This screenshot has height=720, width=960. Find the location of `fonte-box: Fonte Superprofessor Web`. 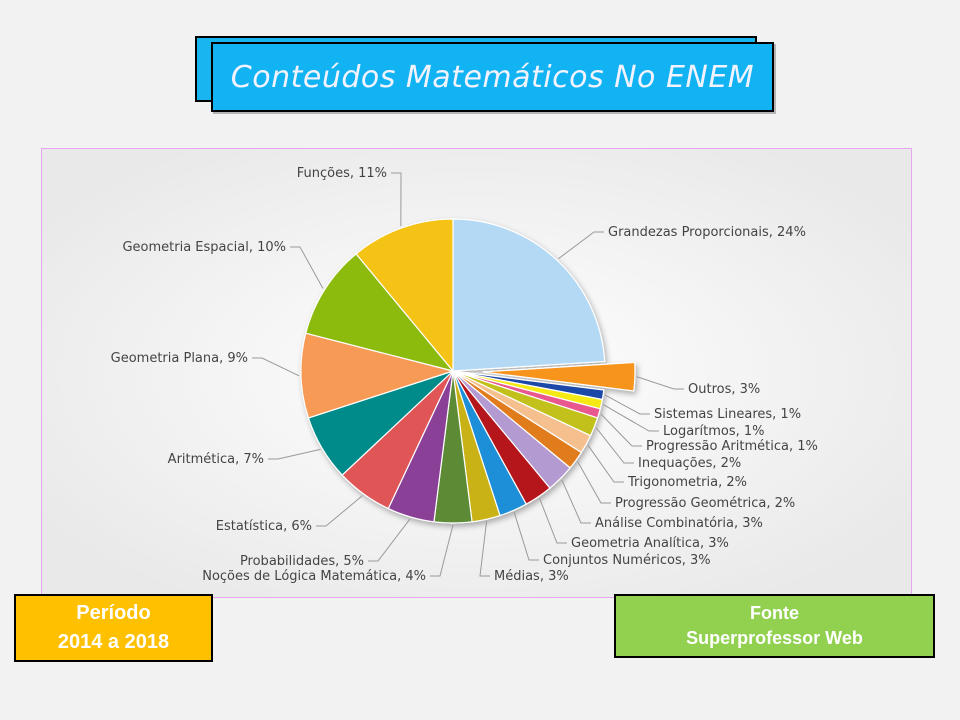

fonte-box: Fonte Superprofessor Web is located at coordinates (774, 626).